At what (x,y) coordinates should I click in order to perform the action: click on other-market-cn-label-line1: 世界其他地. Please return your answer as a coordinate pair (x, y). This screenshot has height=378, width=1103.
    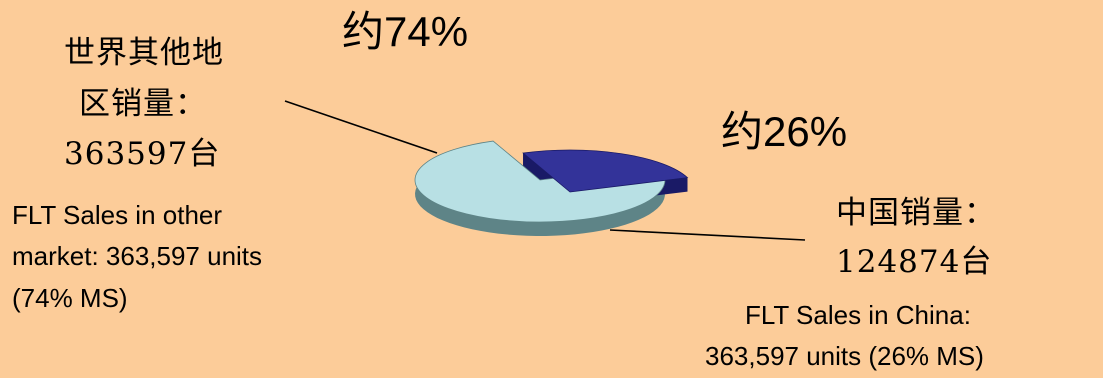
    Looking at the image, I should click on (144, 53).